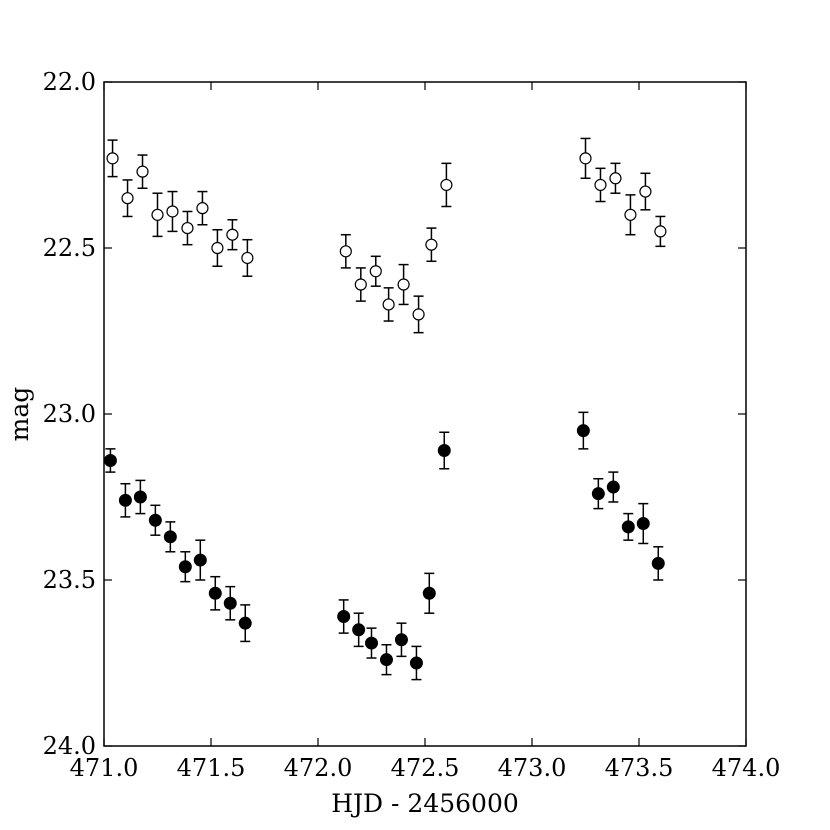  Describe the element at coordinates (639, 768) in the screenshot. I see `x-tick-label: 473.5` at that location.